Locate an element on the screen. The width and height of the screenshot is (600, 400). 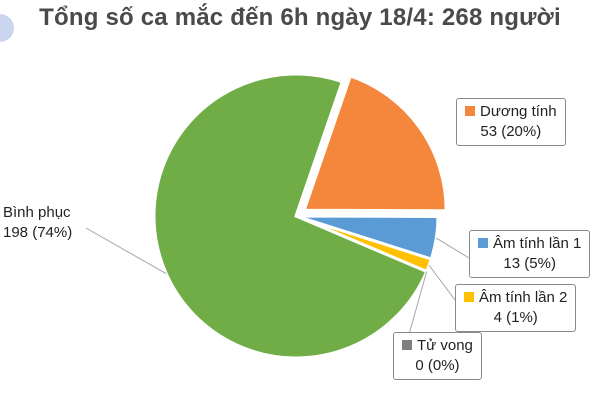
slice-name: Tử vong is located at coordinates (445, 345).